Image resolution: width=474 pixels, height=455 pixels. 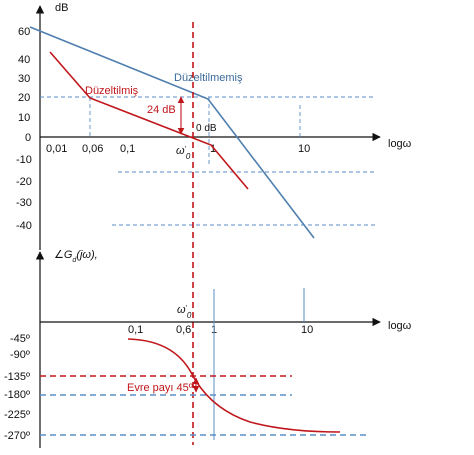 What do you see at coordinates (92, 149) in the screenshot?
I see `top-x-tick: 0,06` at bounding box center [92, 149].